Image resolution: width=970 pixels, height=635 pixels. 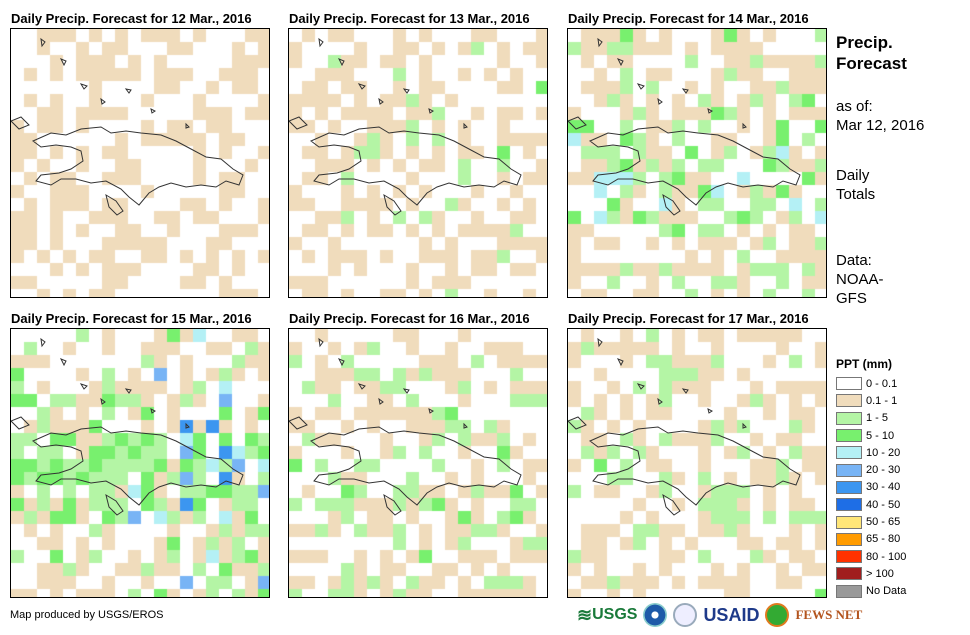 I want to click on noaa-logo, so click(x=655, y=615).